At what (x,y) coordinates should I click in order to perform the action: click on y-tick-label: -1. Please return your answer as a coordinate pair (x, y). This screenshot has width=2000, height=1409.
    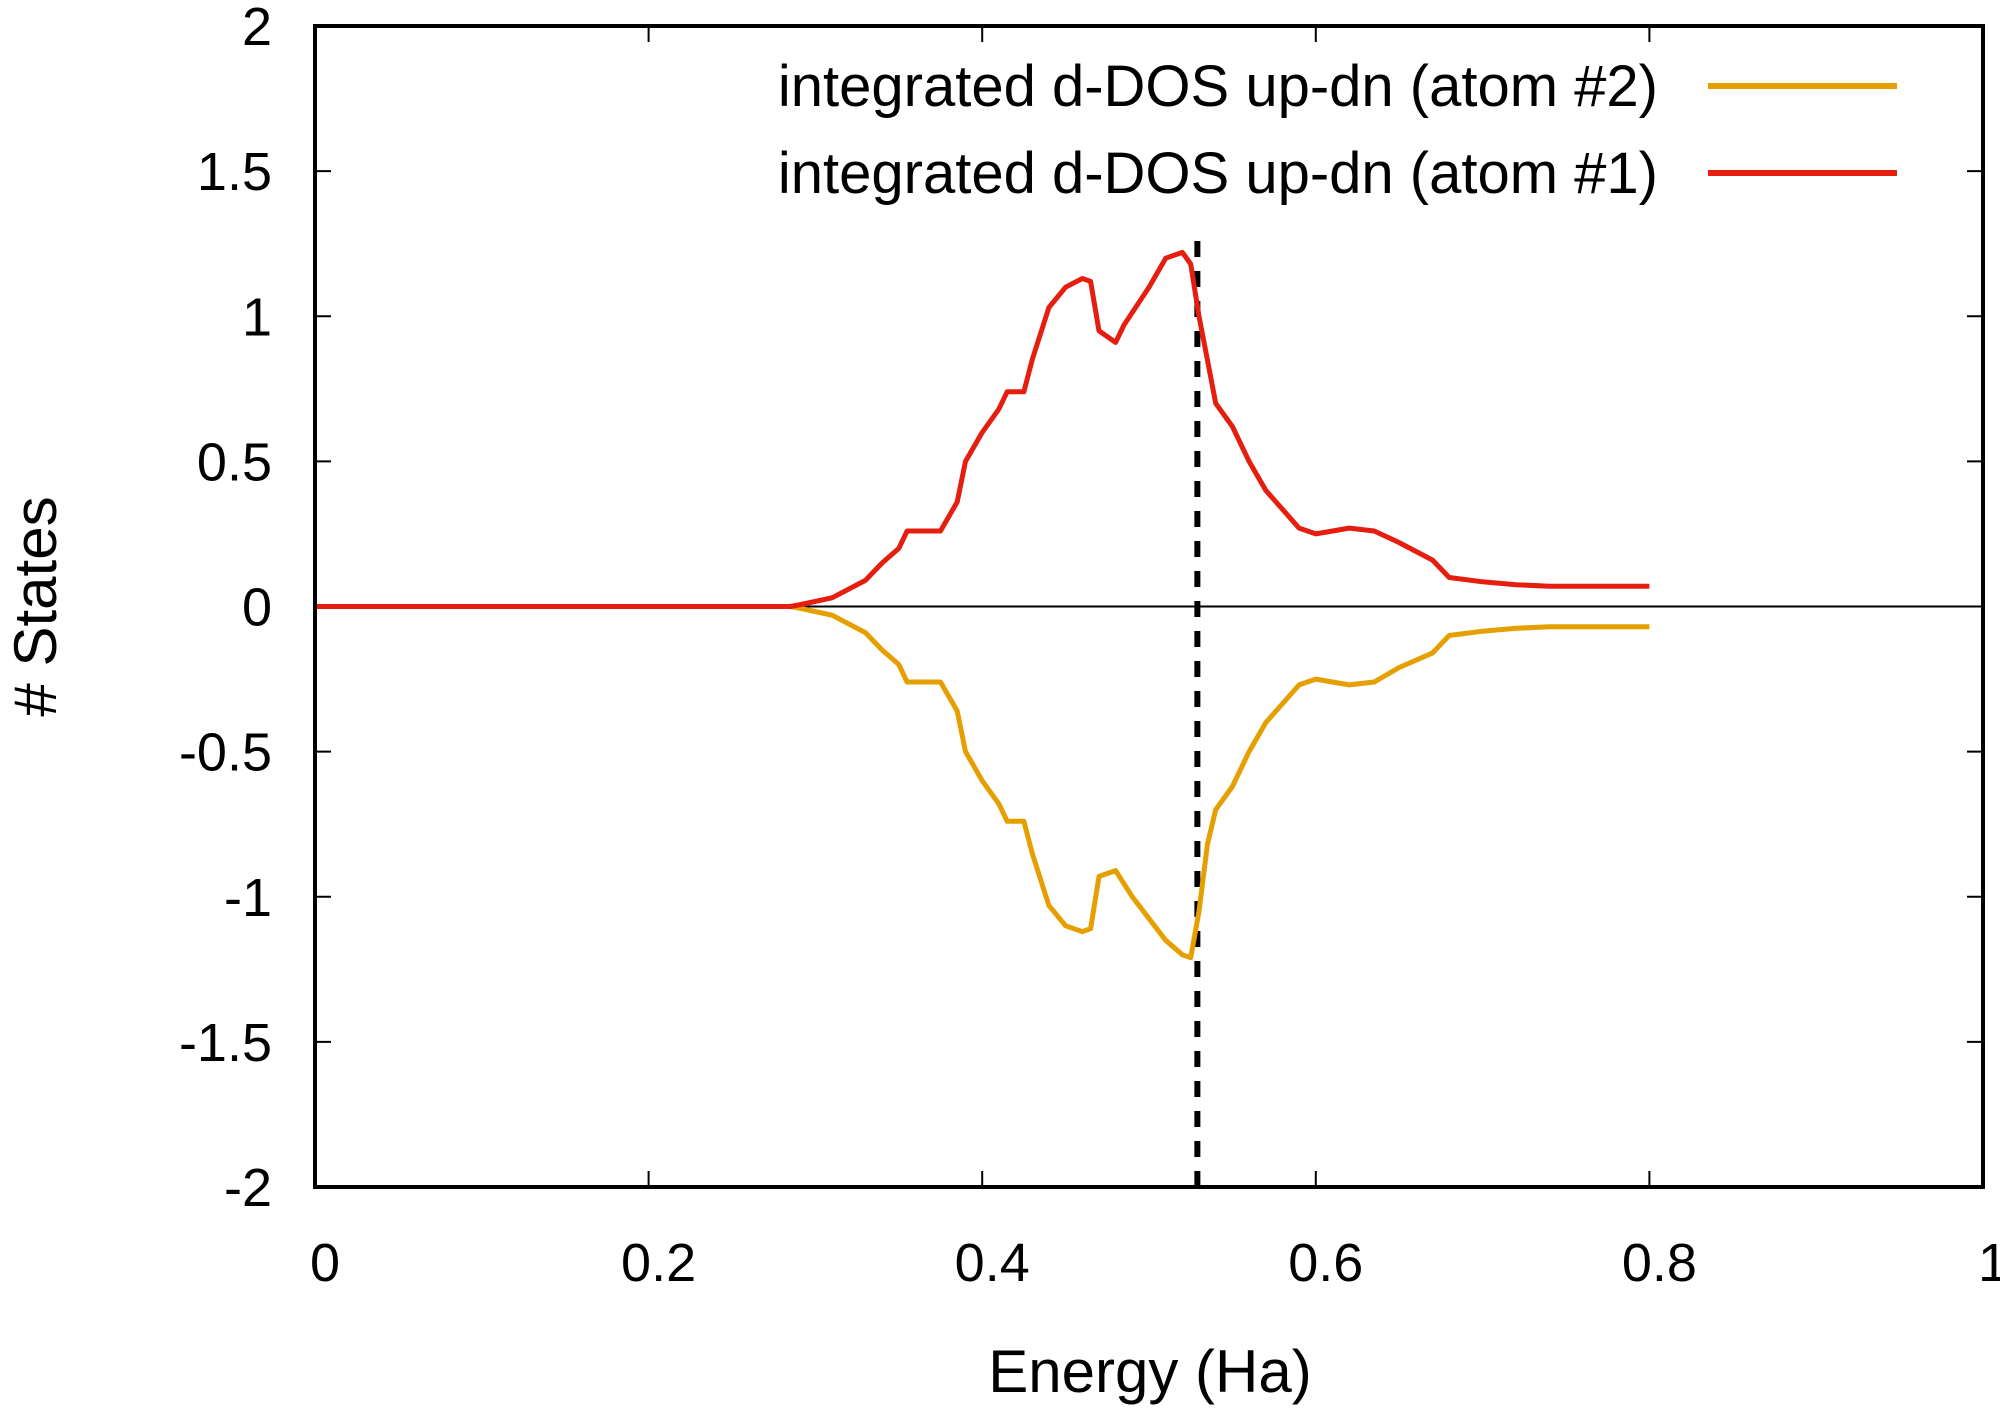
    Looking at the image, I should click on (248, 898).